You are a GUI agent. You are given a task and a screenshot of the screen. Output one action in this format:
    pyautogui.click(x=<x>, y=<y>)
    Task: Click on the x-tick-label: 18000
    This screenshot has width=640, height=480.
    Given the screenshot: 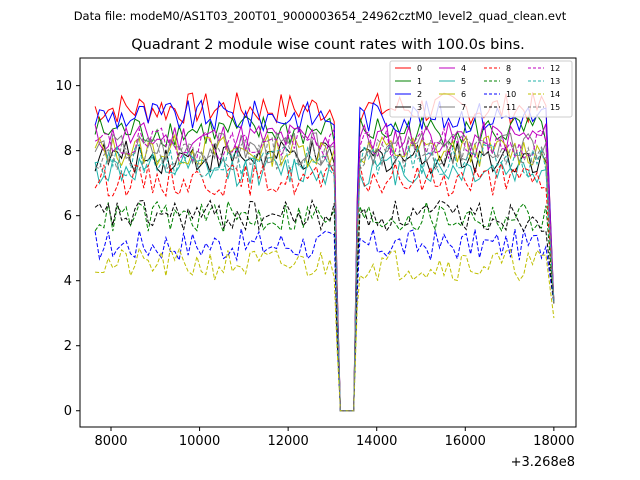 What is the action you would take?
    pyautogui.click(x=553, y=441)
    